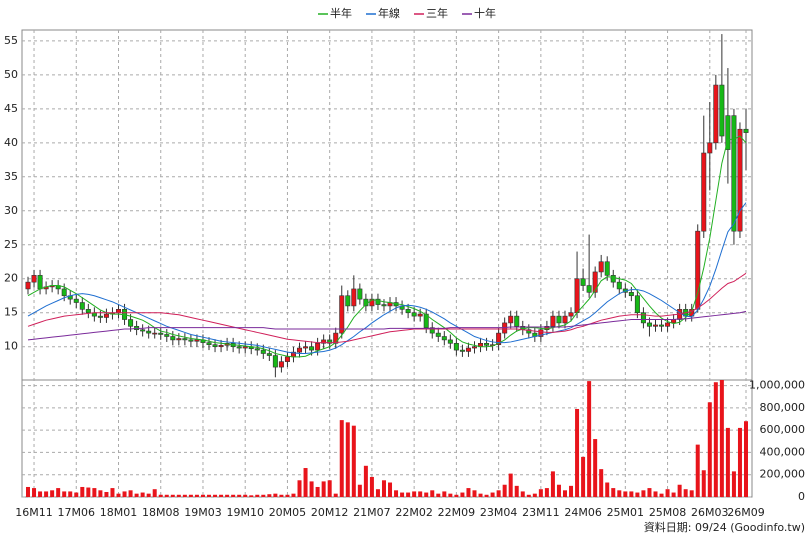 This screenshot has width=808, height=540. Describe the element at coordinates (746, 512) in the screenshot. I see `x-tick-label: 26M09` at that location.